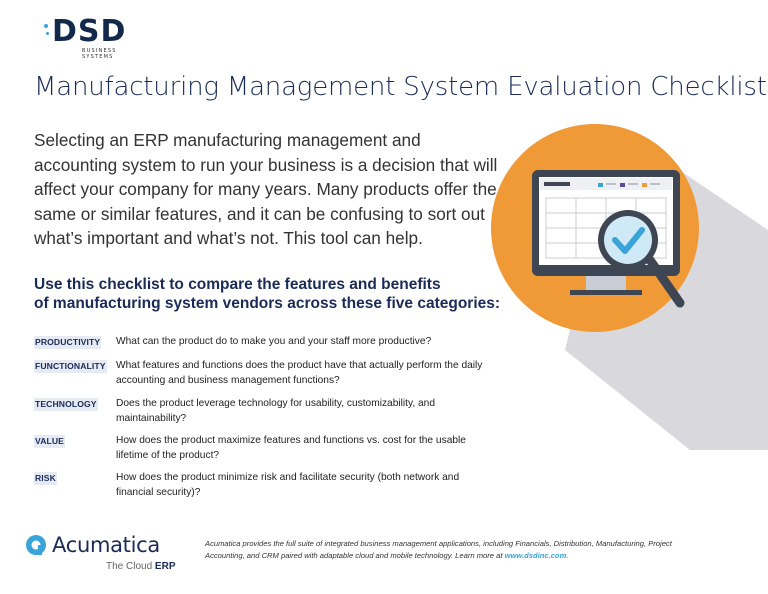  What do you see at coordinates (165, 566) in the screenshot?
I see `tagline-bold: ERP` at bounding box center [165, 566].